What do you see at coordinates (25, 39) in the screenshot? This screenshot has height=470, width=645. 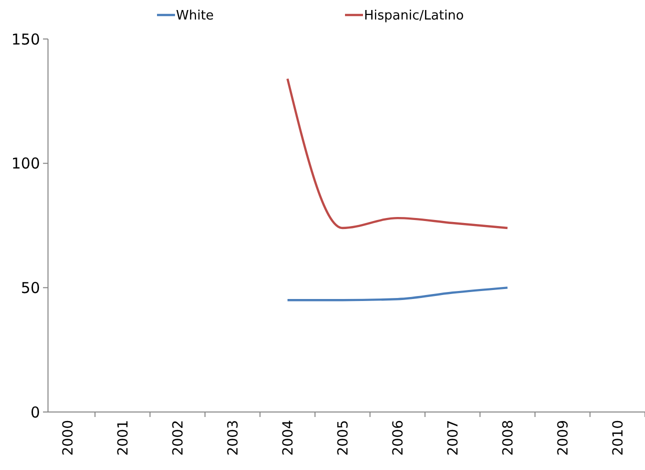 I see `y-tick-label: 150` at bounding box center [25, 39].